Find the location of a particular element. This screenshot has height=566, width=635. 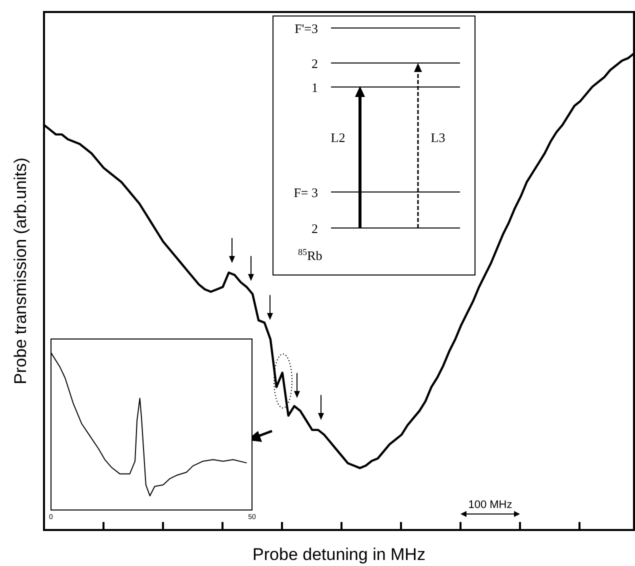

annotation: F= 3 is located at coordinates (306, 192).